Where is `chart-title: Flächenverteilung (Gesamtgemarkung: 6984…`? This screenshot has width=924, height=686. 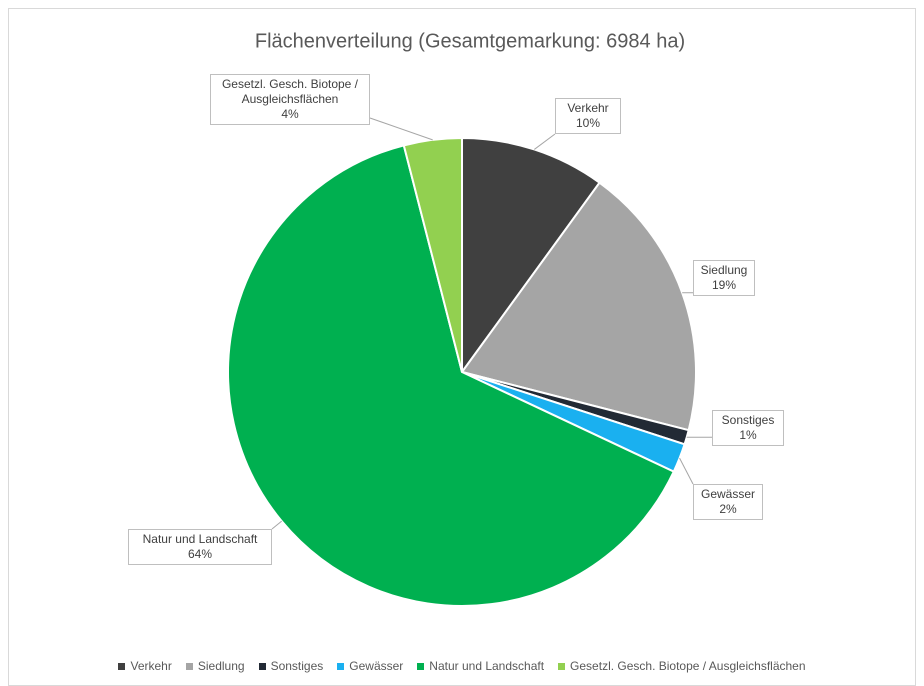
chart-title: Flächenverteilung (Gesamtgemarkung: 6984… is located at coordinates (470, 41).